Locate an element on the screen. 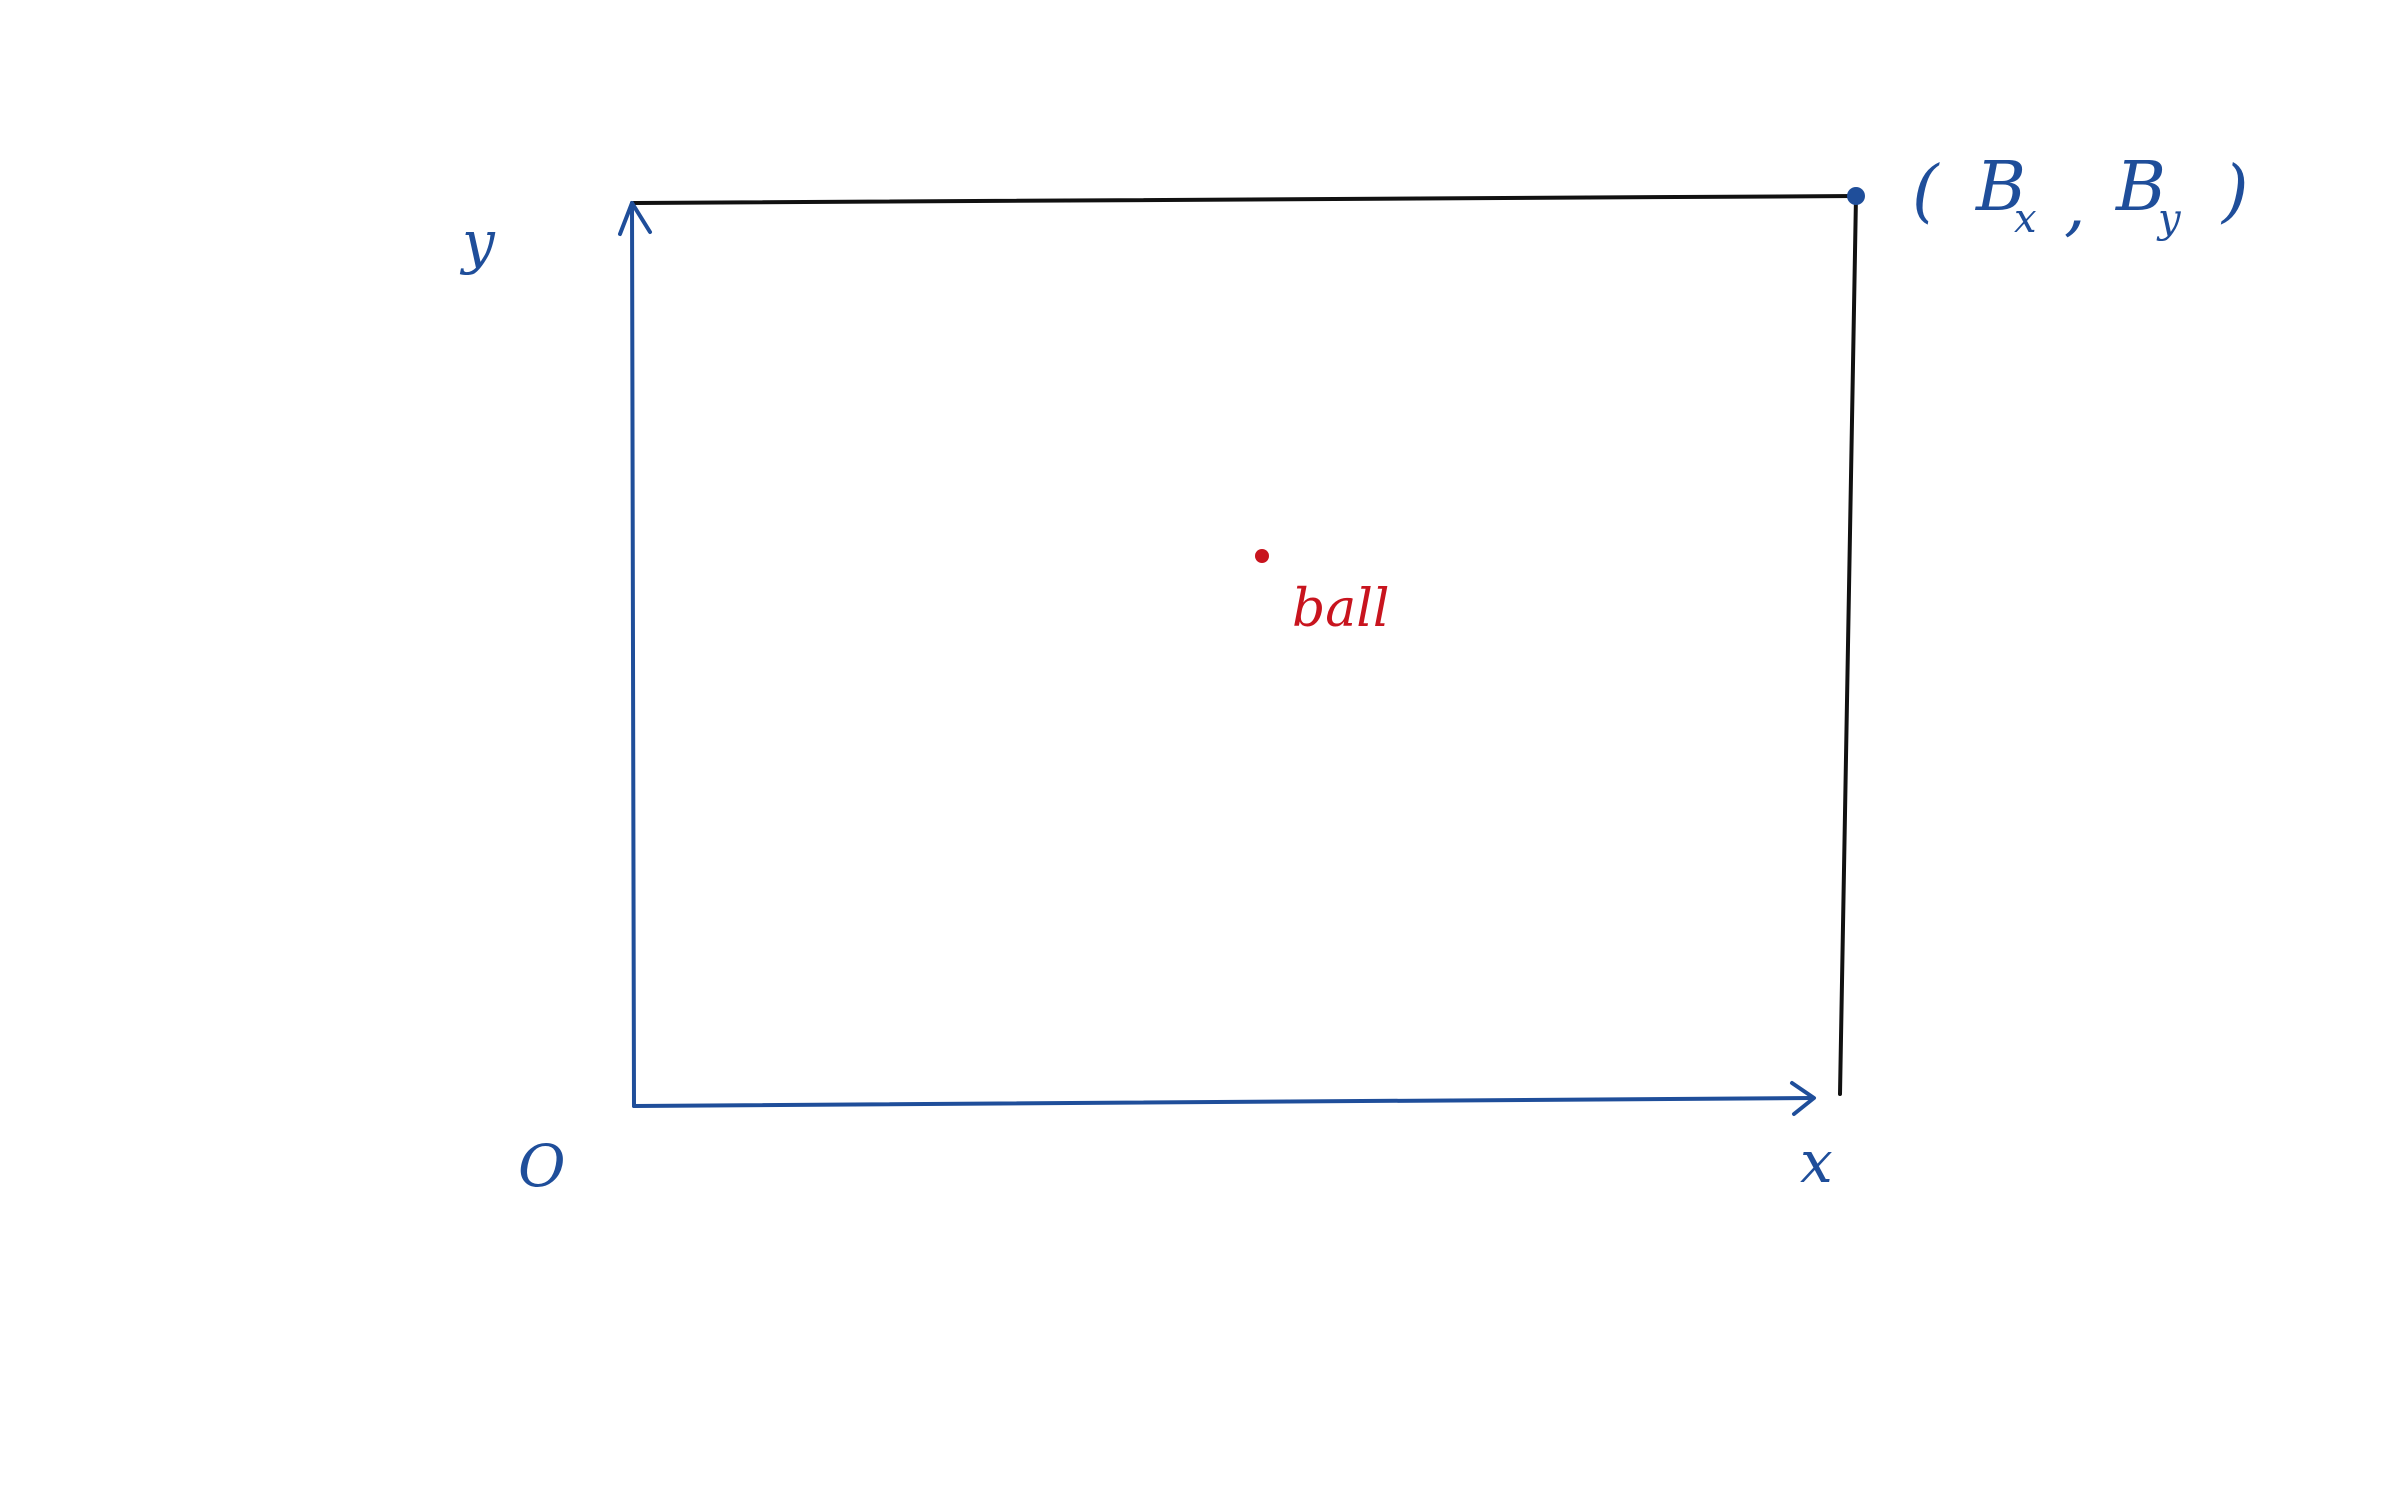 Image resolution: width=2386 pixels, height=1491 pixels. x-axis-line is located at coordinates (1223, 1102).